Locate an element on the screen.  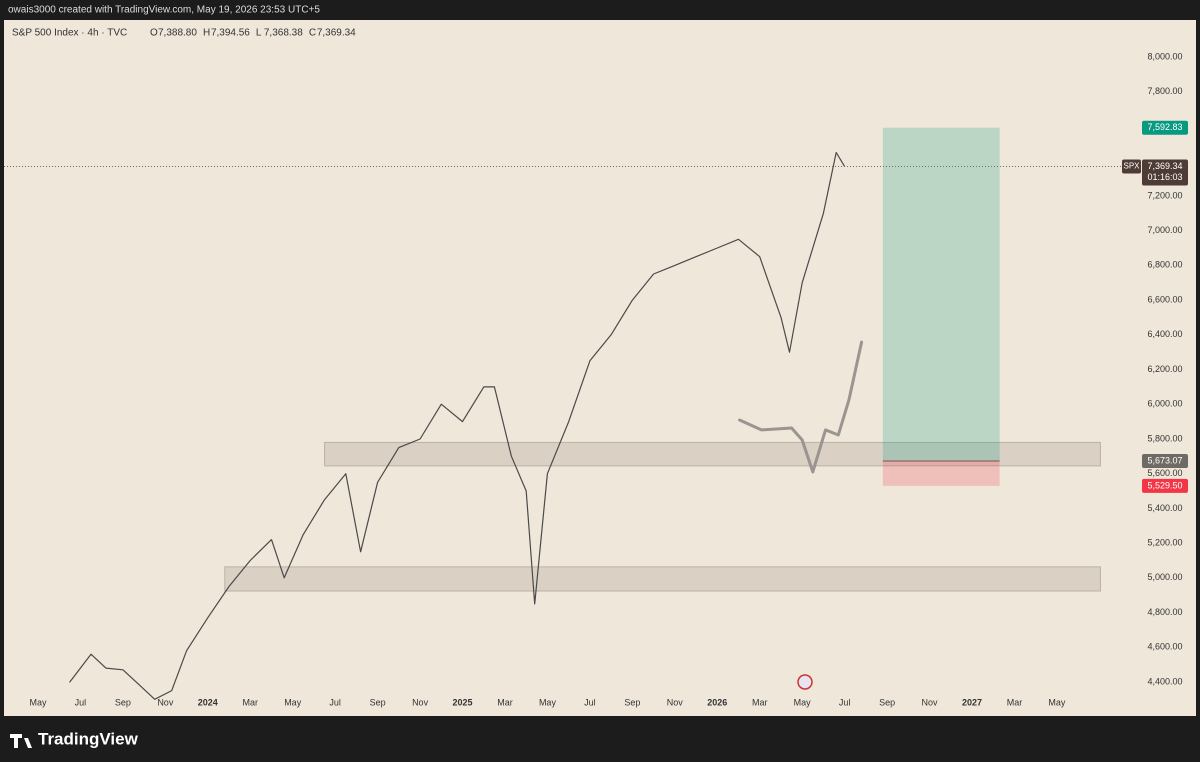
y-tick-label: 4,400.00 is located at coordinates (1164, 681).